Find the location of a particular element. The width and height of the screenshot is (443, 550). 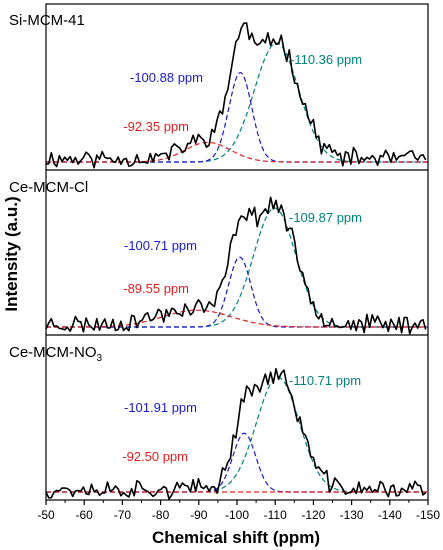

x-tick-label: -70 is located at coordinates (123, 515).